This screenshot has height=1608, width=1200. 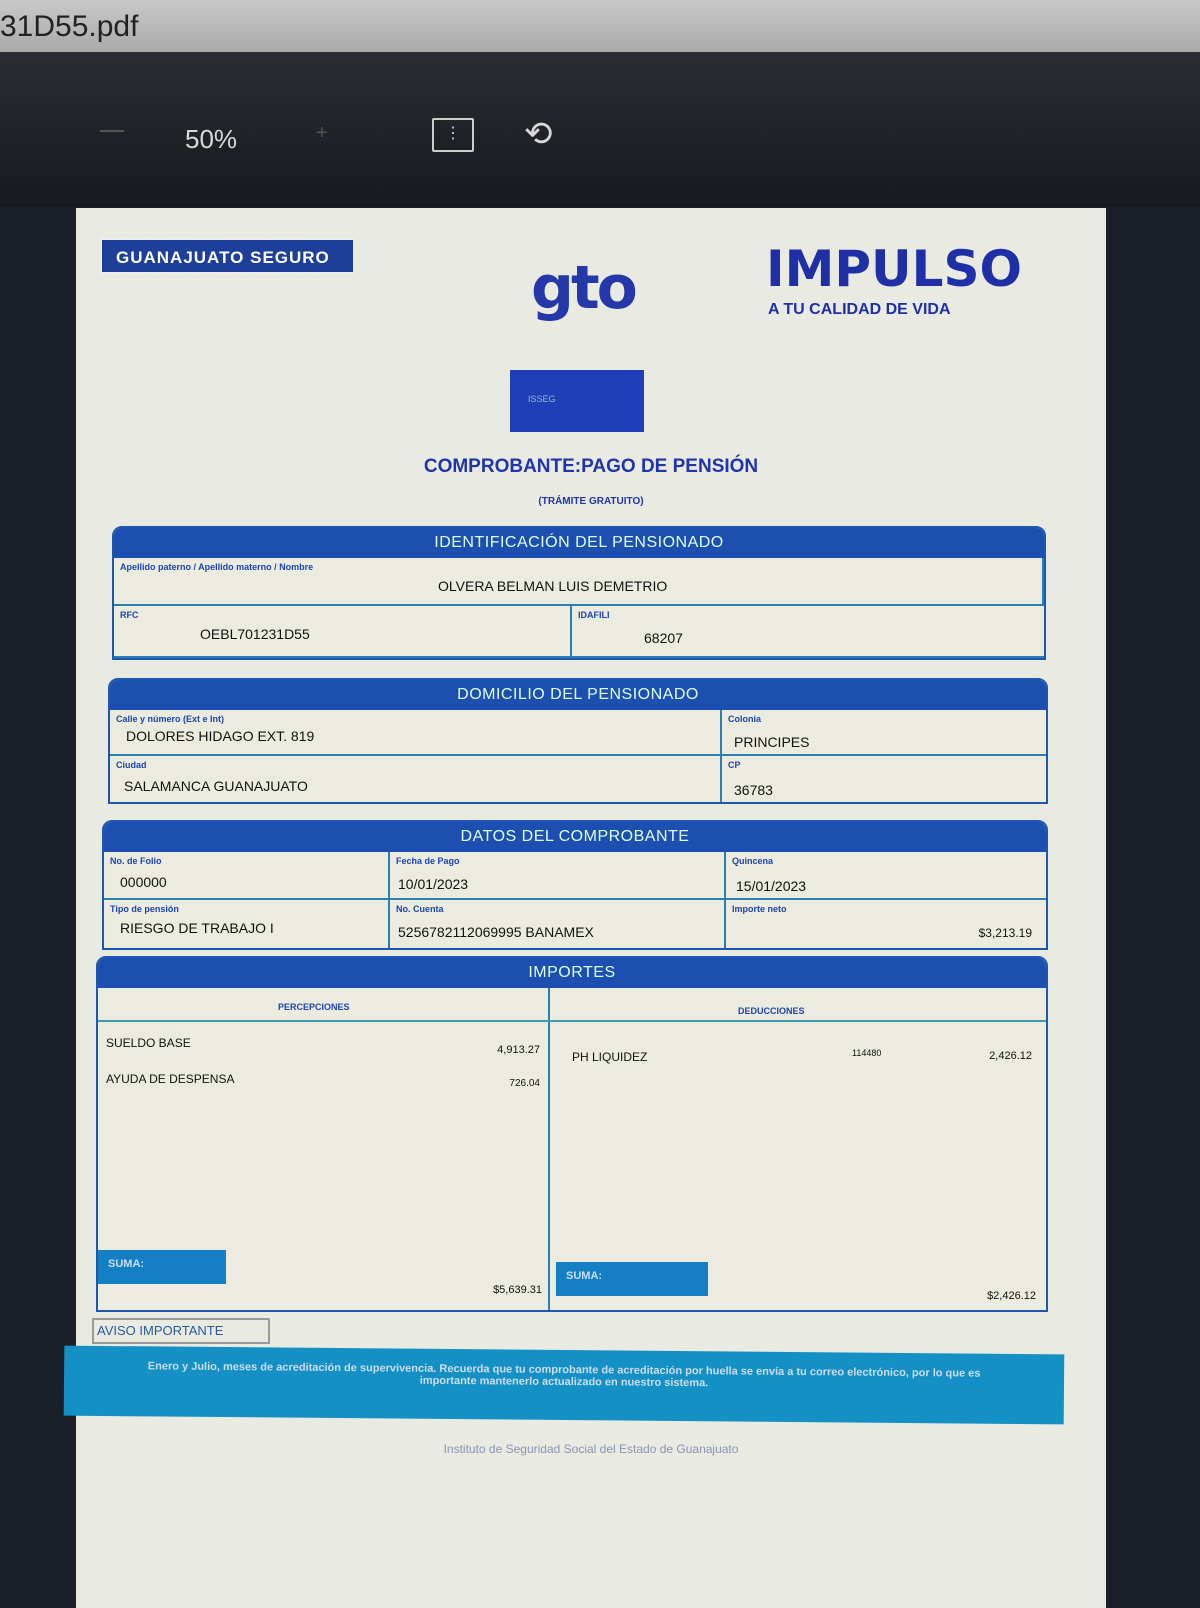 What do you see at coordinates (496, 932) in the screenshot?
I see `cuenta-value: 5256782112069995 BANAMEX` at bounding box center [496, 932].